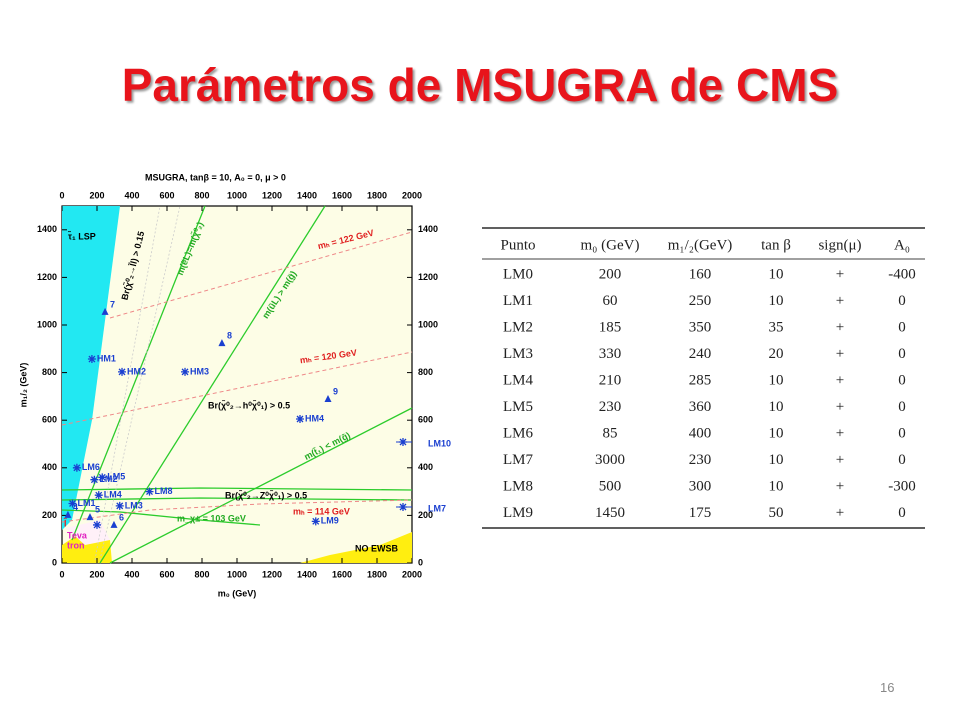 The height and width of the screenshot is (720, 960). Describe the element at coordinates (215, 177) in the screenshot. I see `figure-title: MSUGRA, tanβ = 10, A₀ = 0, μ > 0` at that location.